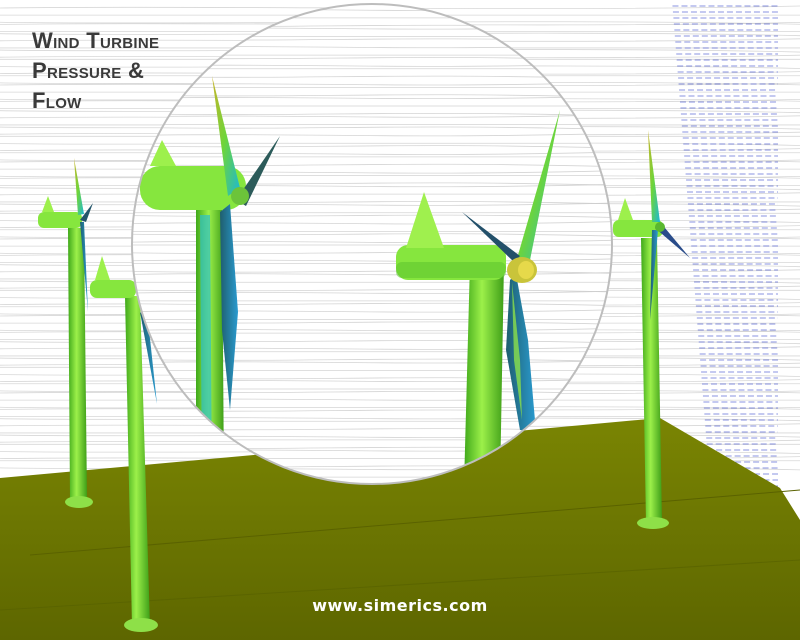 The height and width of the screenshot is (640, 800). Describe the element at coordinates (400, 605) in the screenshot. I see `watermark-url: www.simerics.com` at that location.